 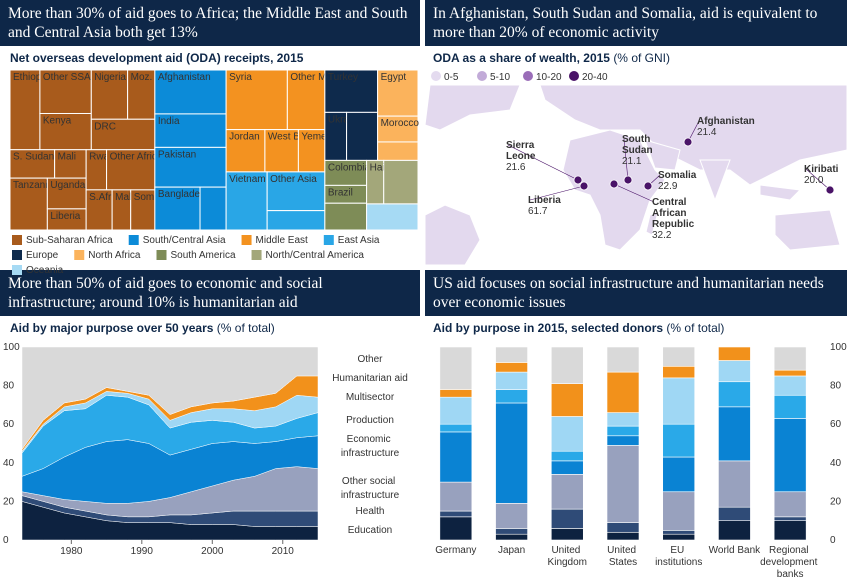 I want to click on legend-label: Education, so click(x=370, y=530).